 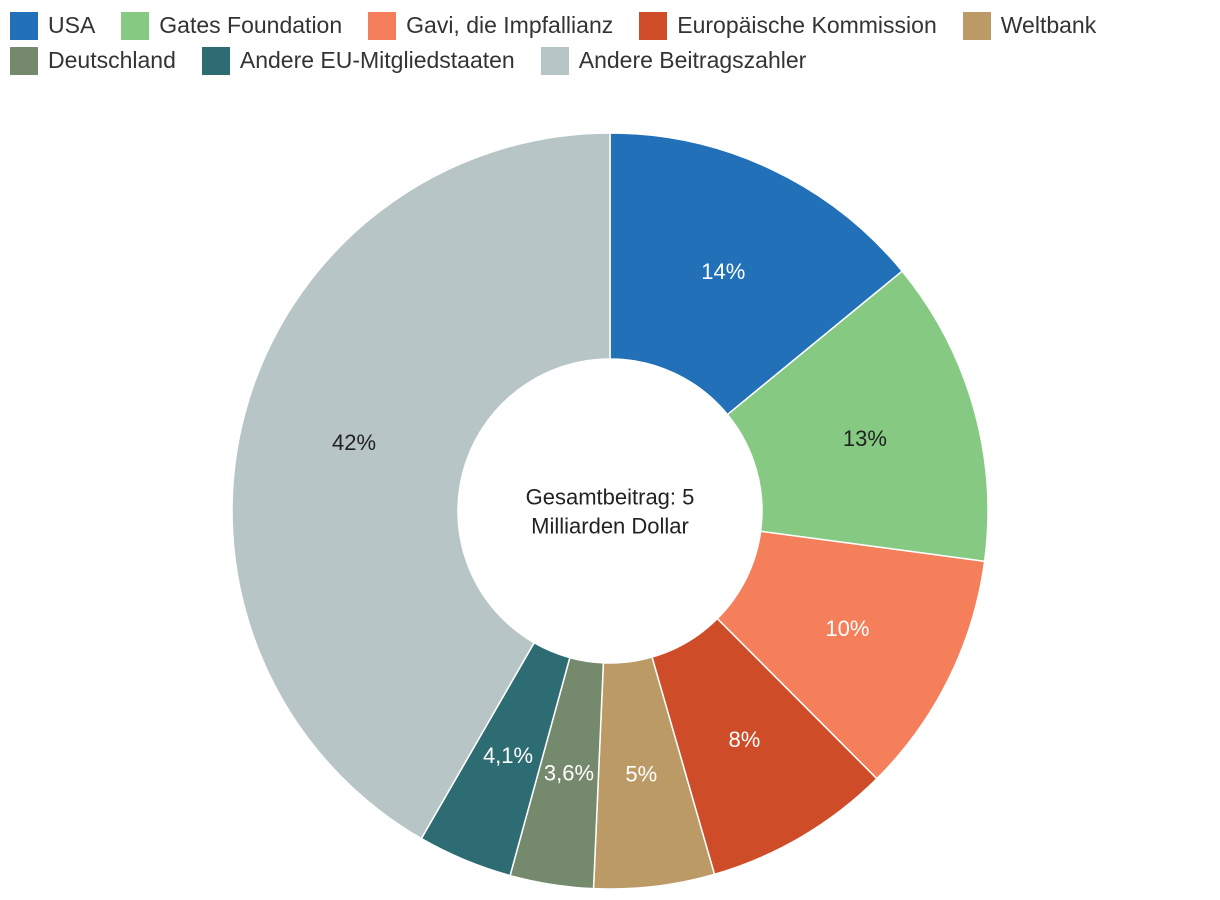 I want to click on legend-label-europaeische-kommission: Europäische Kommission, so click(x=807, y=25).